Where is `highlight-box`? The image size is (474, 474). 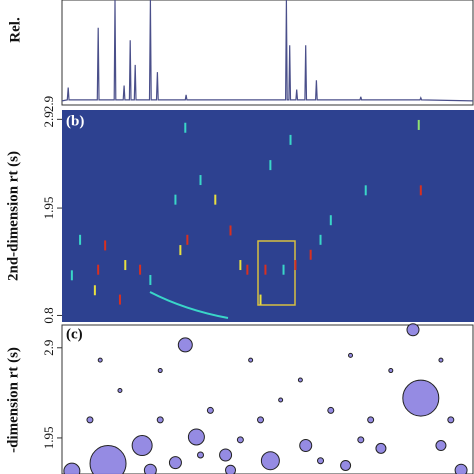 highlight-box is located at coordinates (276, 273).